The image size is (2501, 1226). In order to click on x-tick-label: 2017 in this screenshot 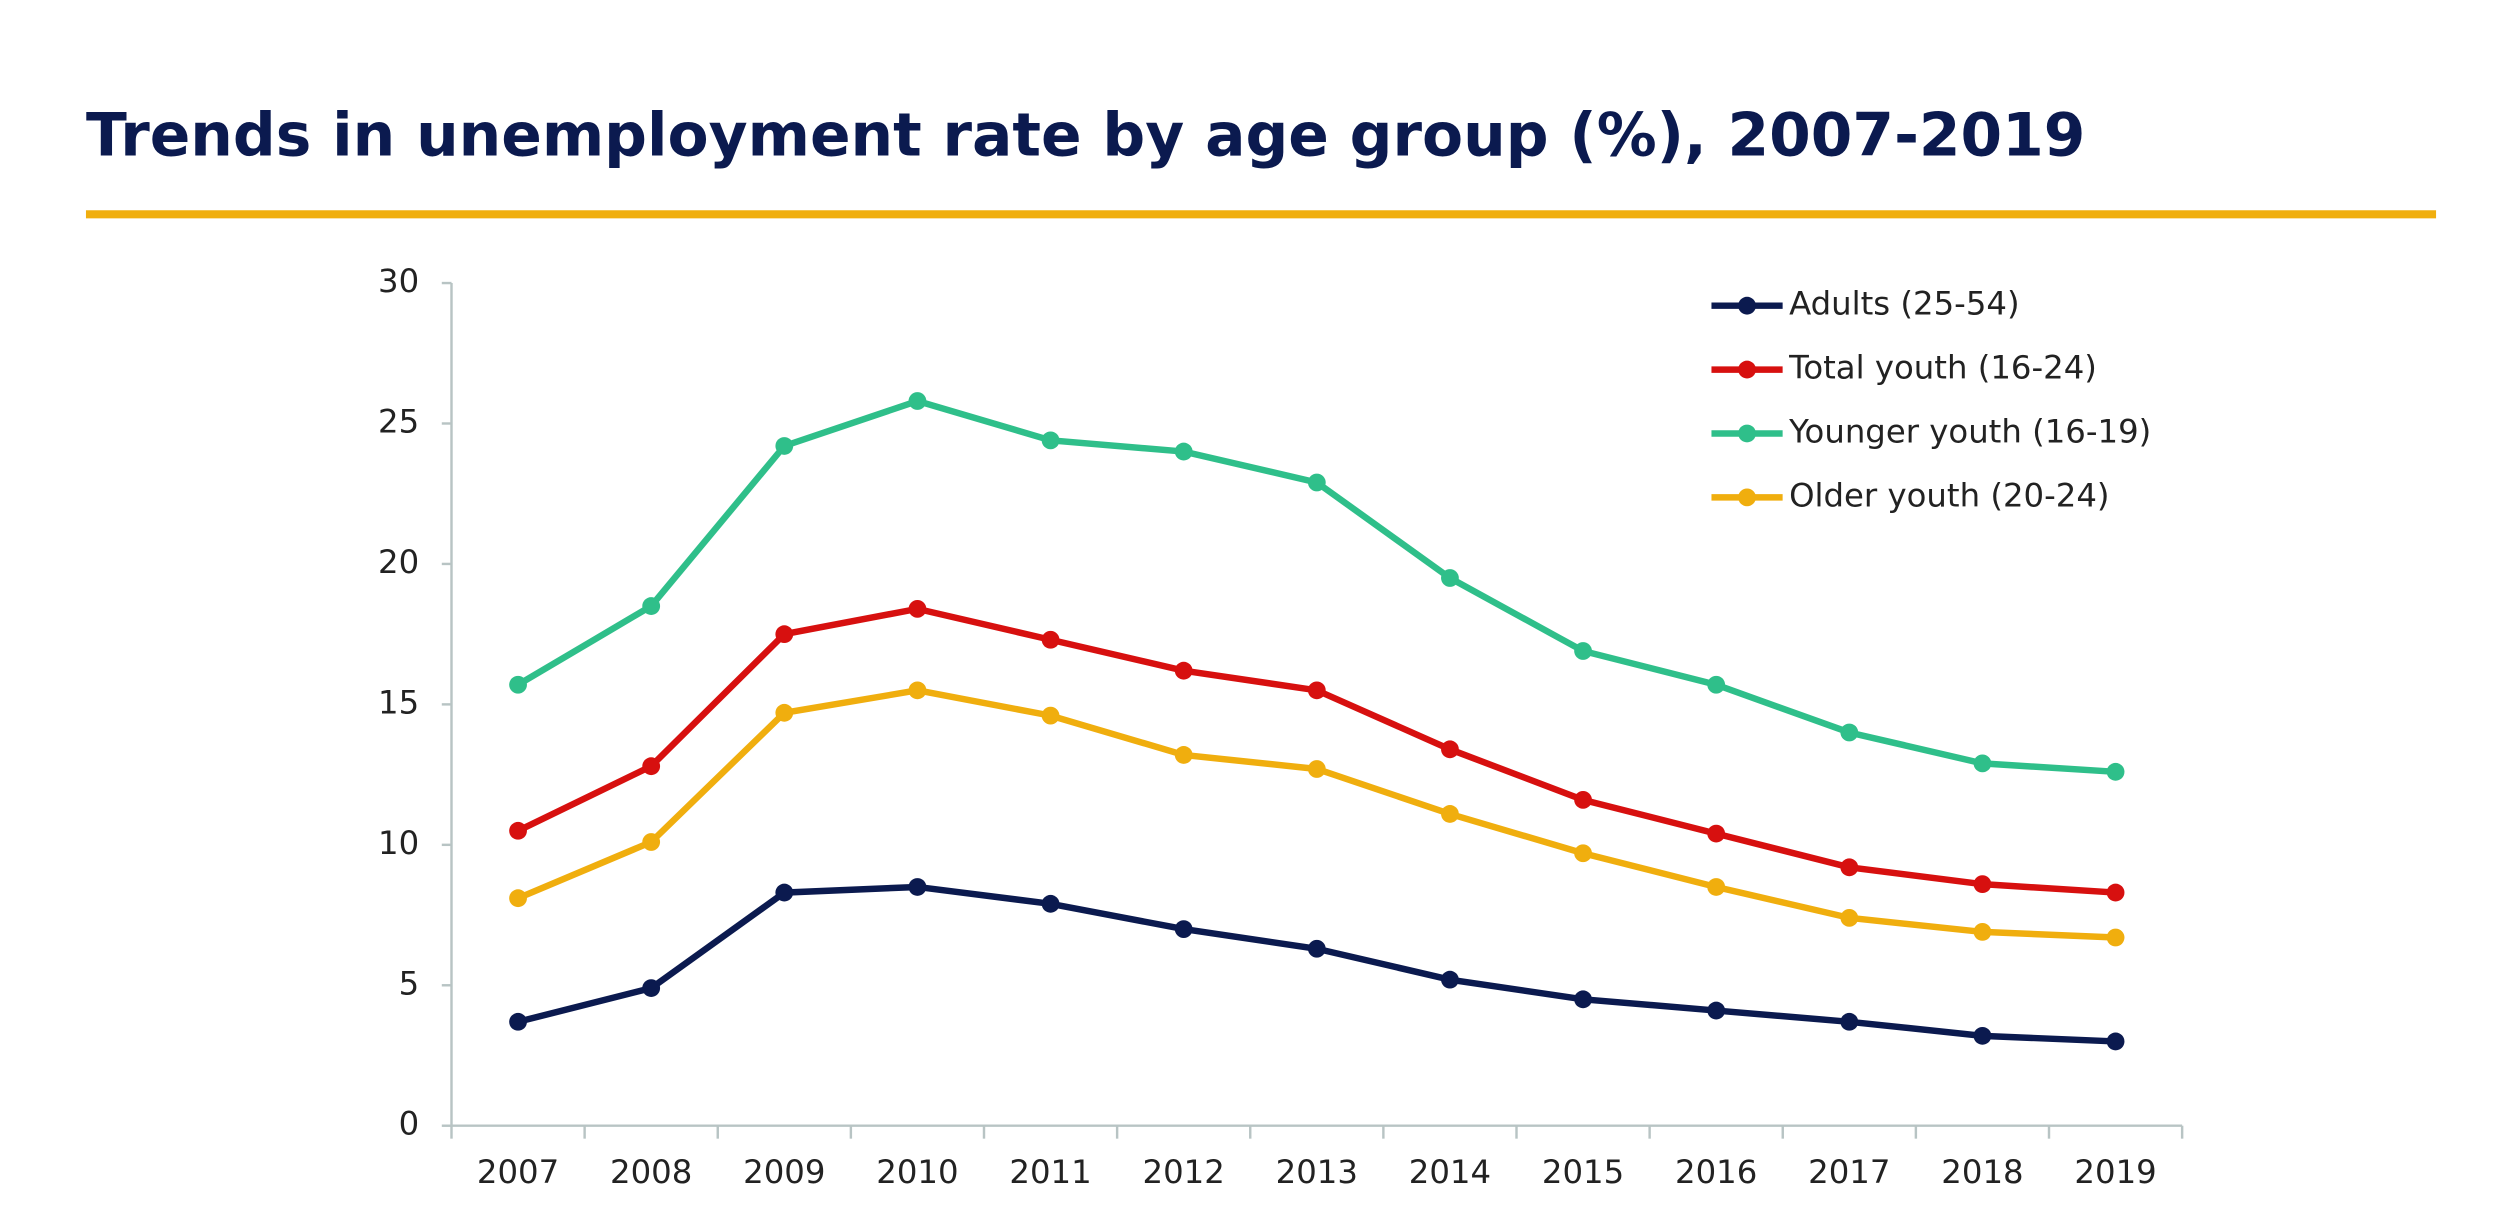, I will do `click(1849, 1172)`.